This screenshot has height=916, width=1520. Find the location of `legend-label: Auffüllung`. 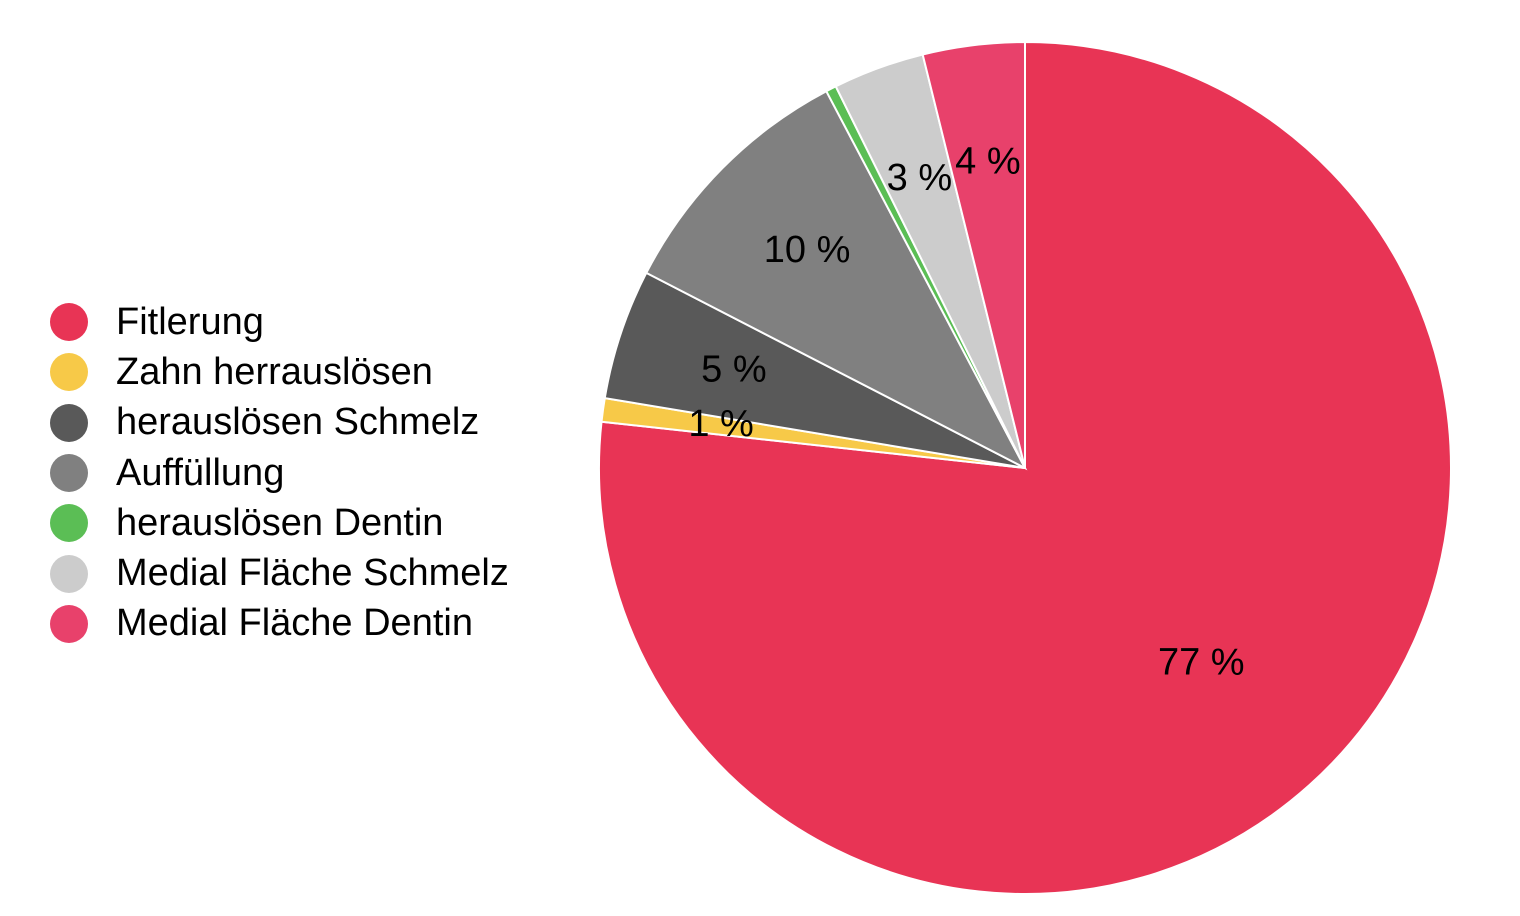

legend-label: Auffüllung is located at coordinates (200, 472).